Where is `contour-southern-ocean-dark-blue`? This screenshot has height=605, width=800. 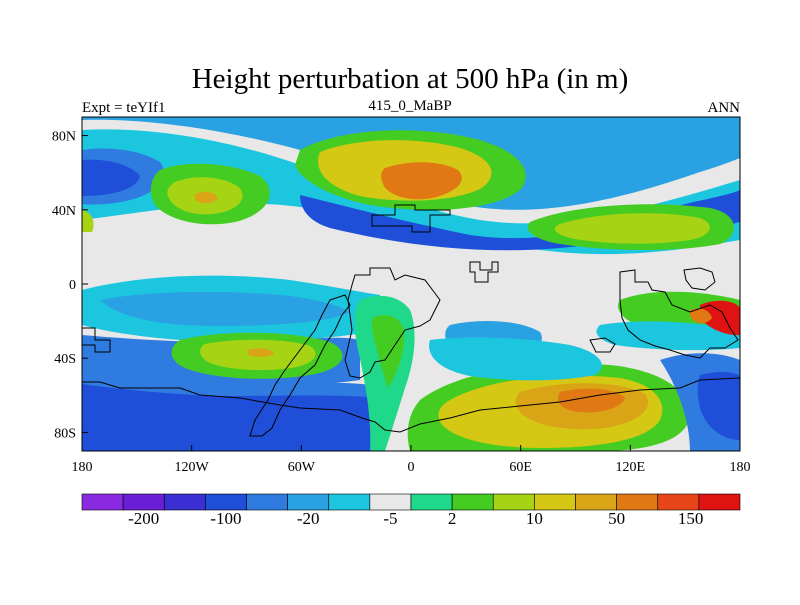 contour-southern-ocean-dark-blue is located at coordinates (237, 415).